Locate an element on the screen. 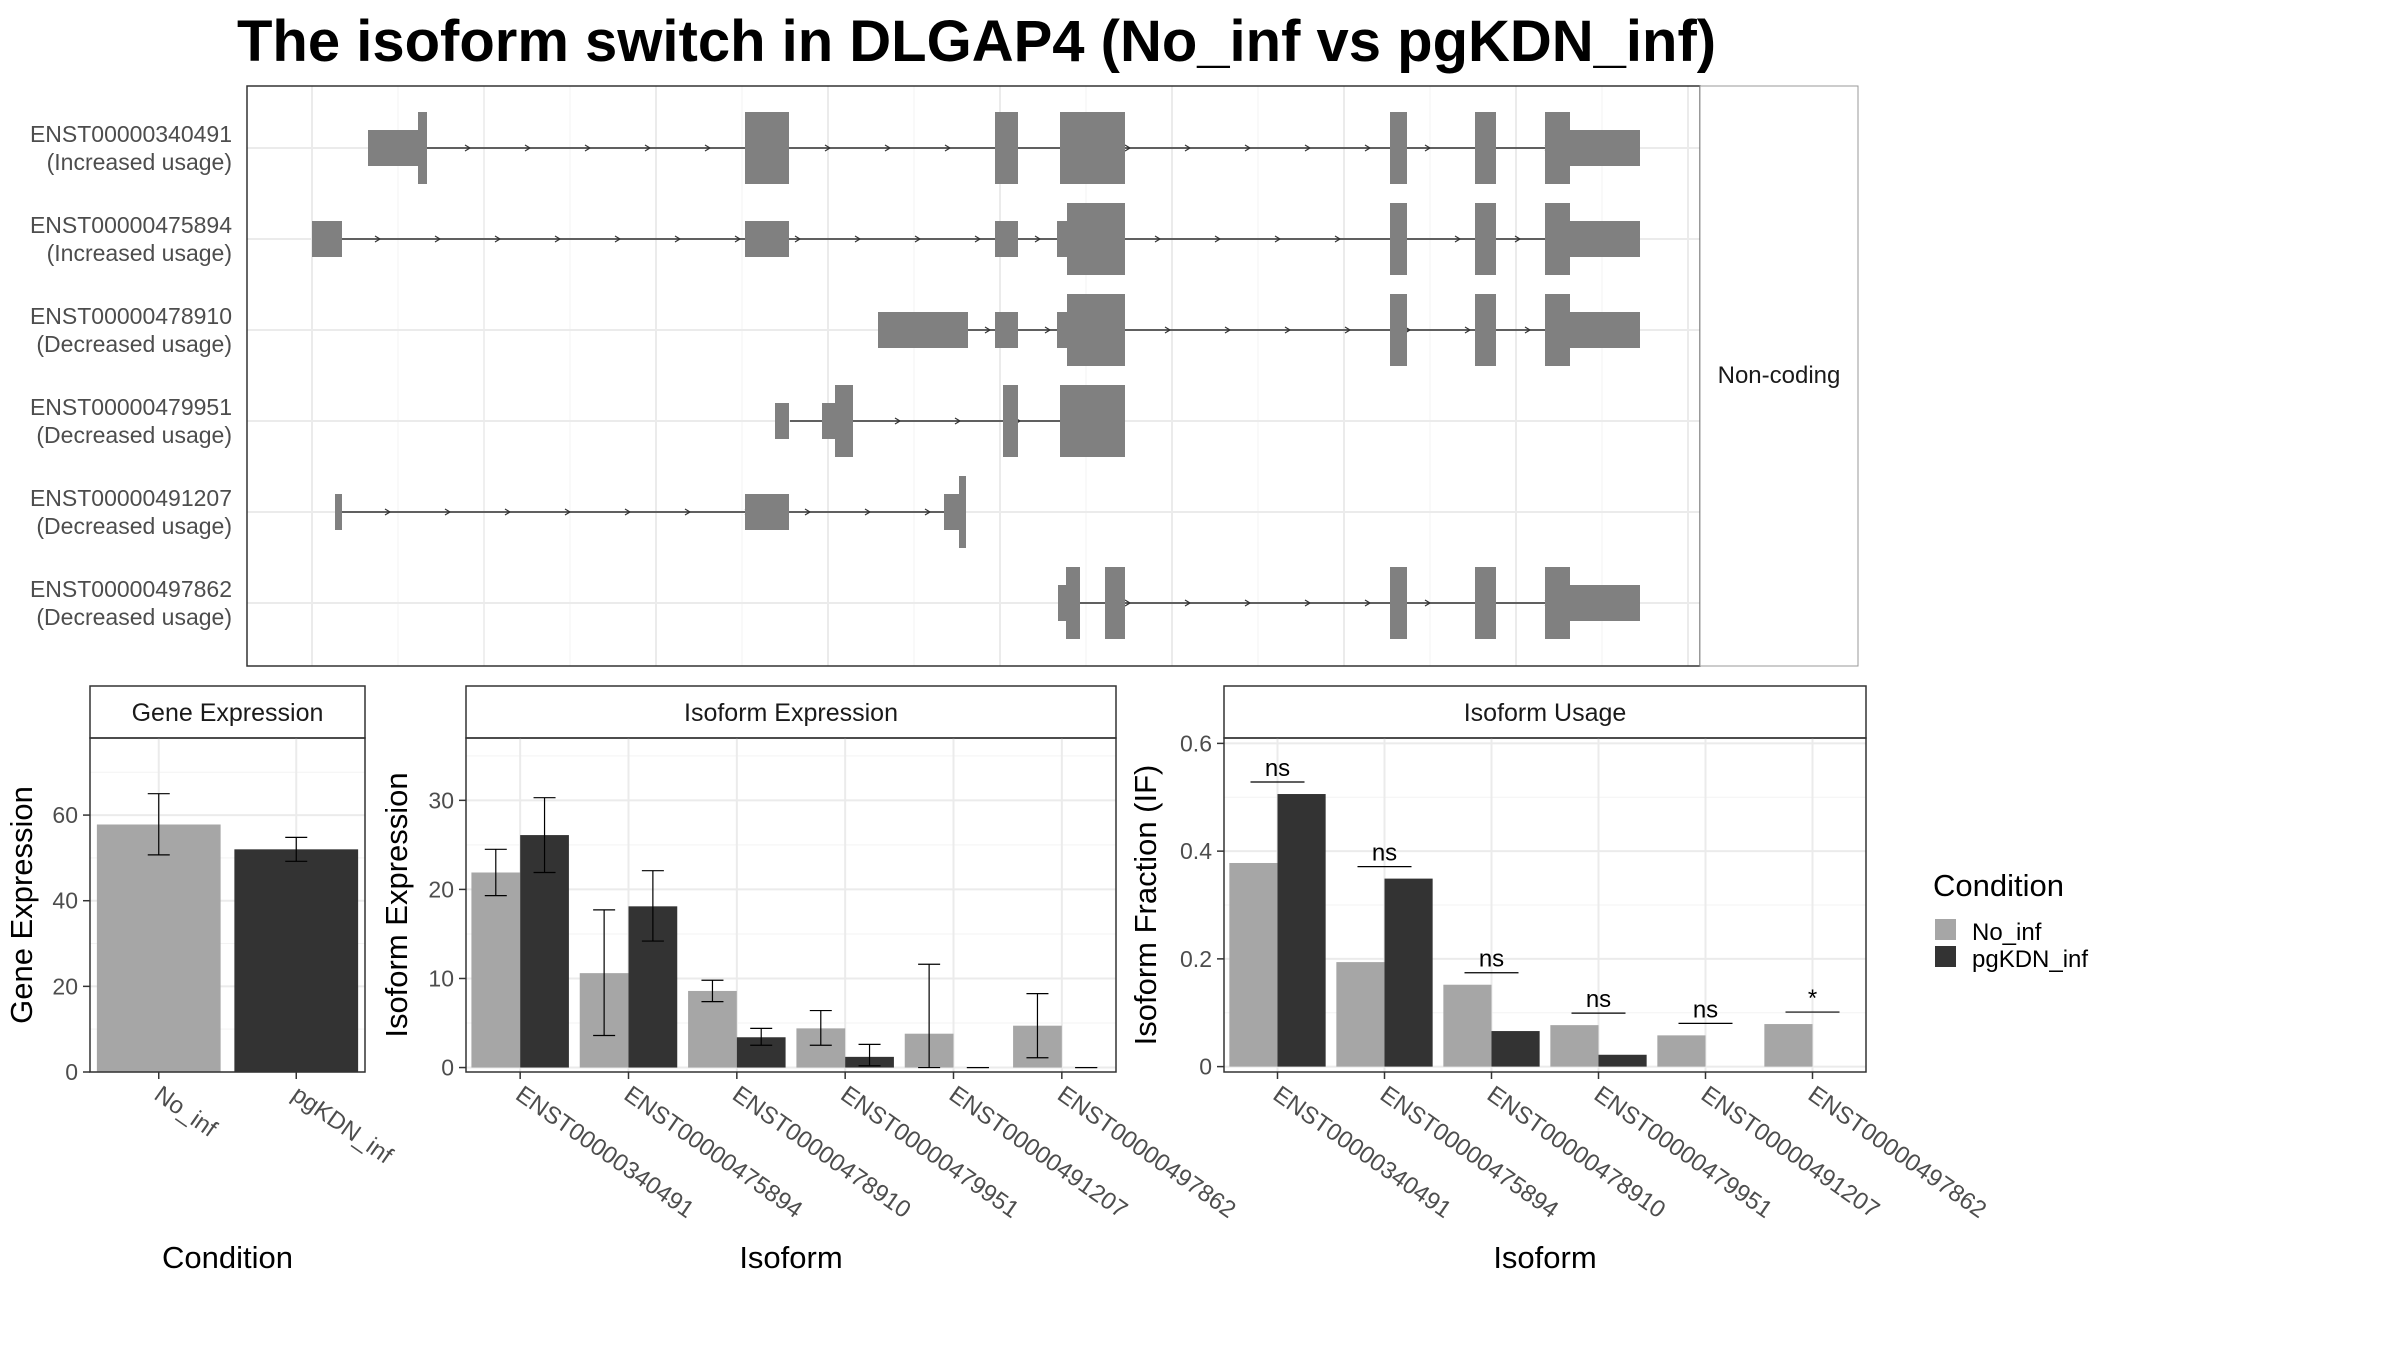 This screenshot has height=1350, width=2400. y-tick-label: 0.6 is located at coordinates (1196, 743).